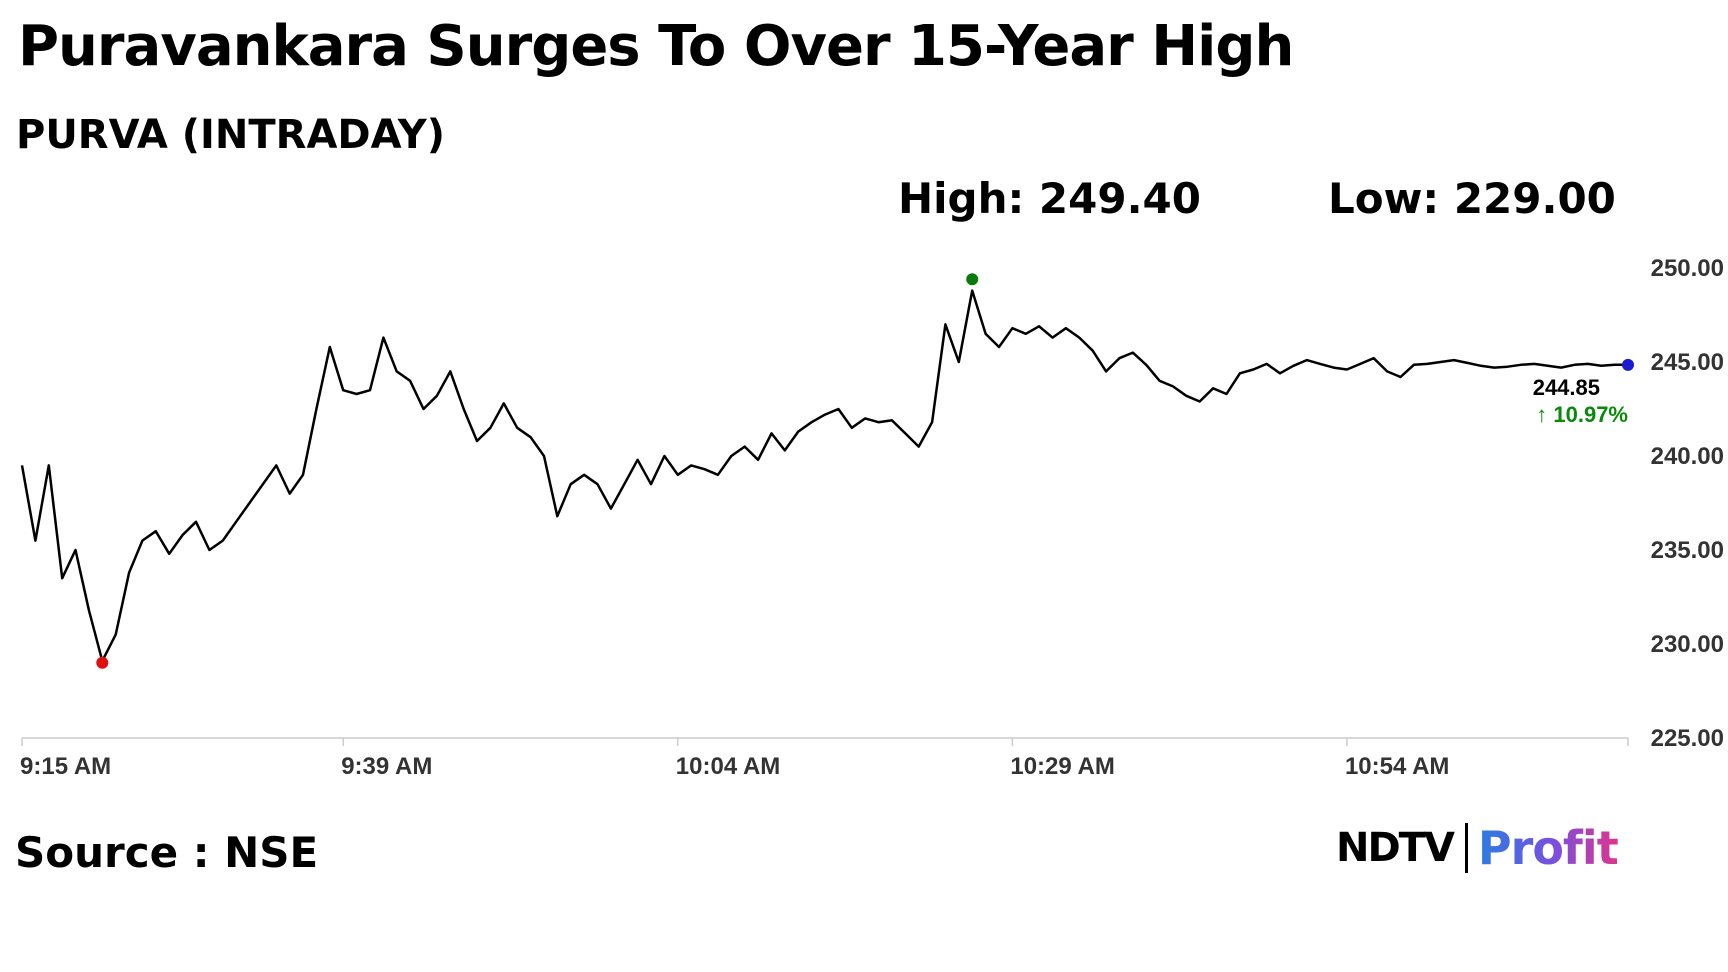 This screenshot has width=1728, height=972. I want to click on y-tick-label: 225.00, so click(1687, 738).